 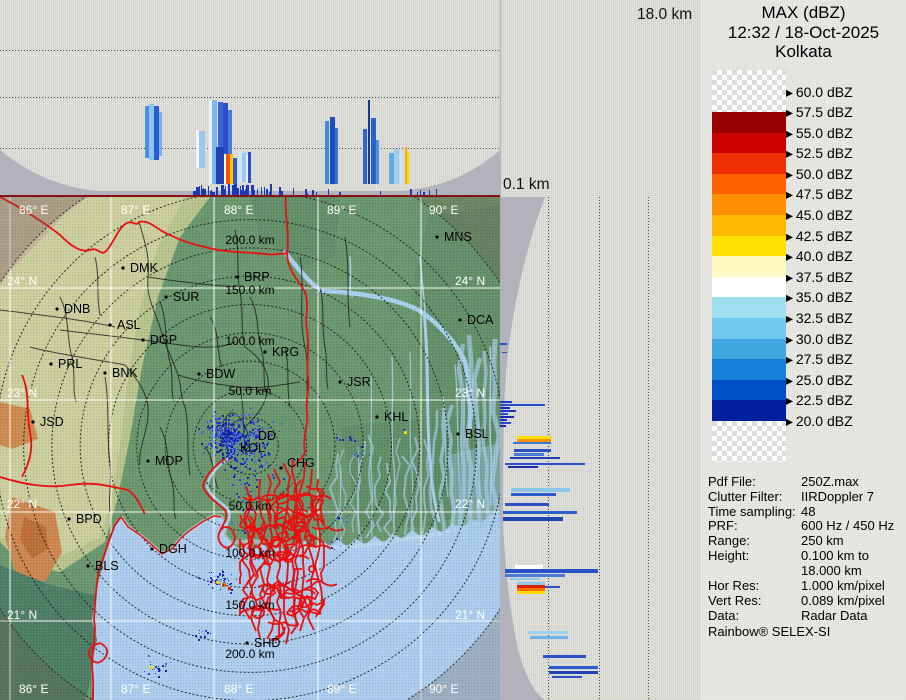 What do you see at coordinates (70, 364) in the screenshot?
I see `svg-text: PRL` at bounding box center [70, 364].